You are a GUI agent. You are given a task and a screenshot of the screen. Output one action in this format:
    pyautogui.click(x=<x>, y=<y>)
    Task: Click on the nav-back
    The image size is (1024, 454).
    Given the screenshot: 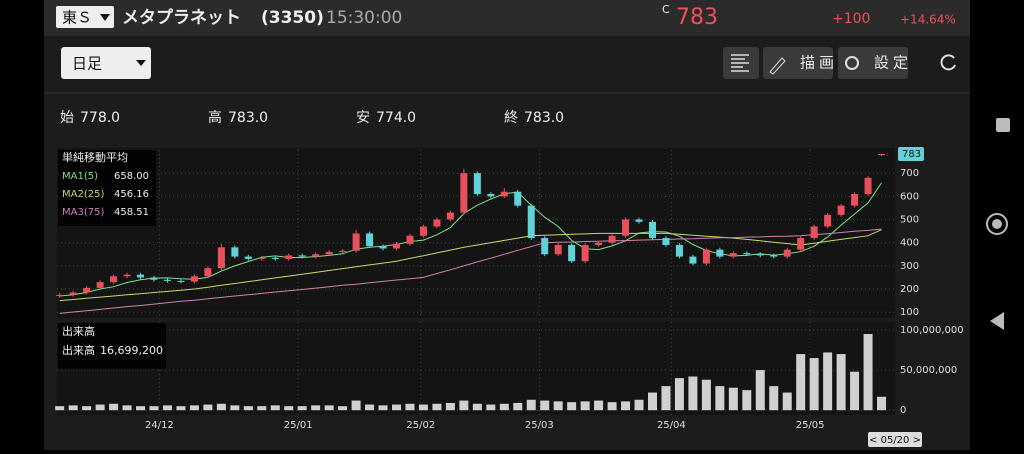 What is the action you would take?
    pyautogui.click(x=997, y=321)
    